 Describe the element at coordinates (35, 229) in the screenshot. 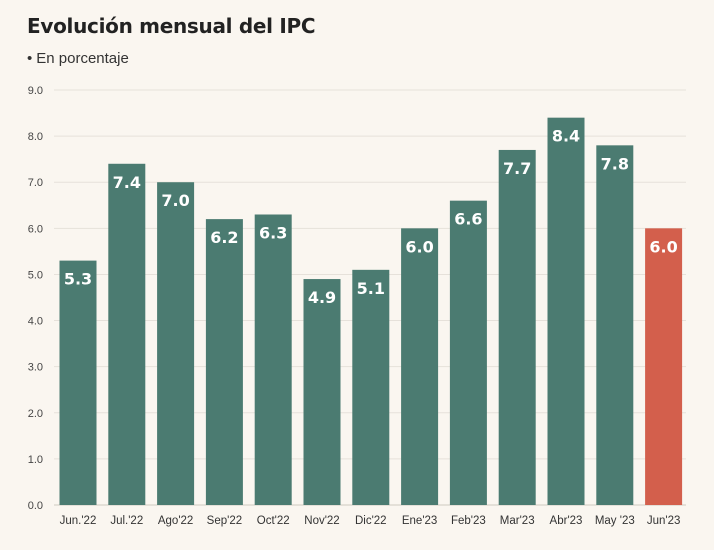

I see `y-tick-label: 6.0` at that location.